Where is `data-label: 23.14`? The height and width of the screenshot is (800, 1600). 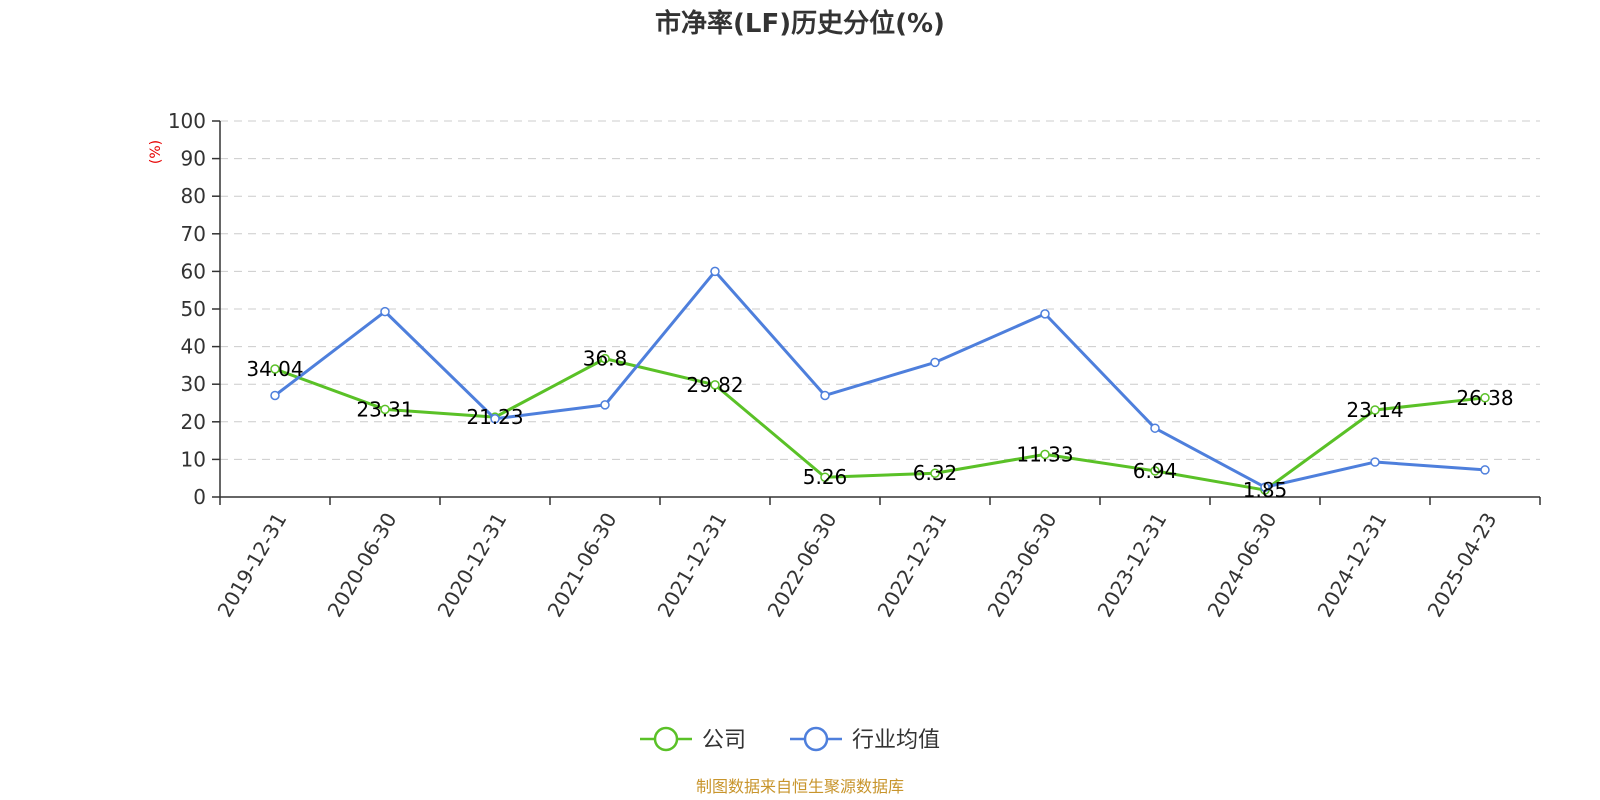 data-label: 23.14 is located at coordinates (1374, 410).